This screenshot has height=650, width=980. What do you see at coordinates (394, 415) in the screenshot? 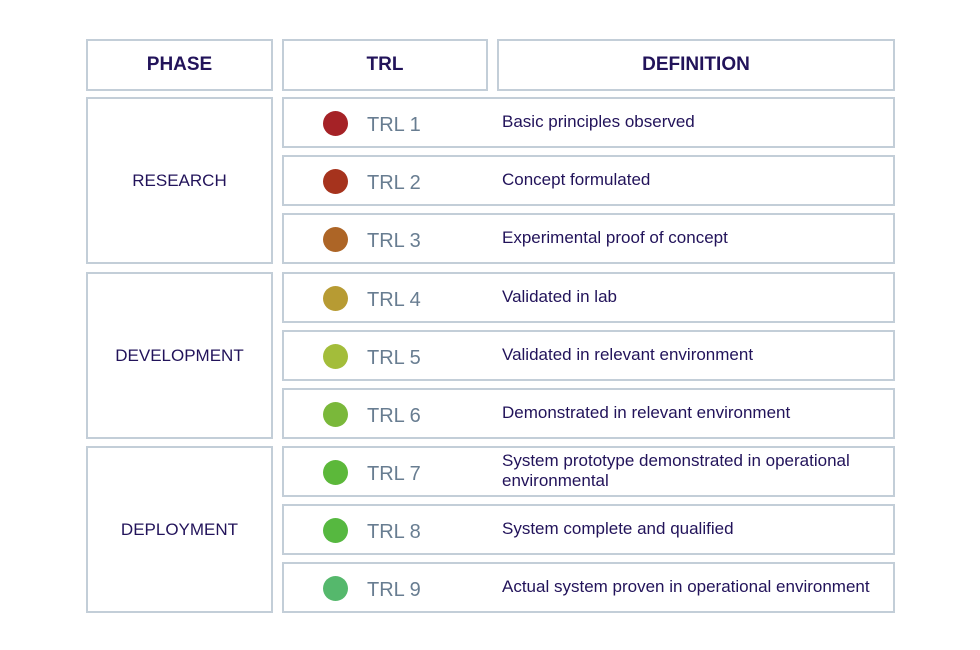
I see `trl-level: TRL 6` at bounding box center [394, 415].